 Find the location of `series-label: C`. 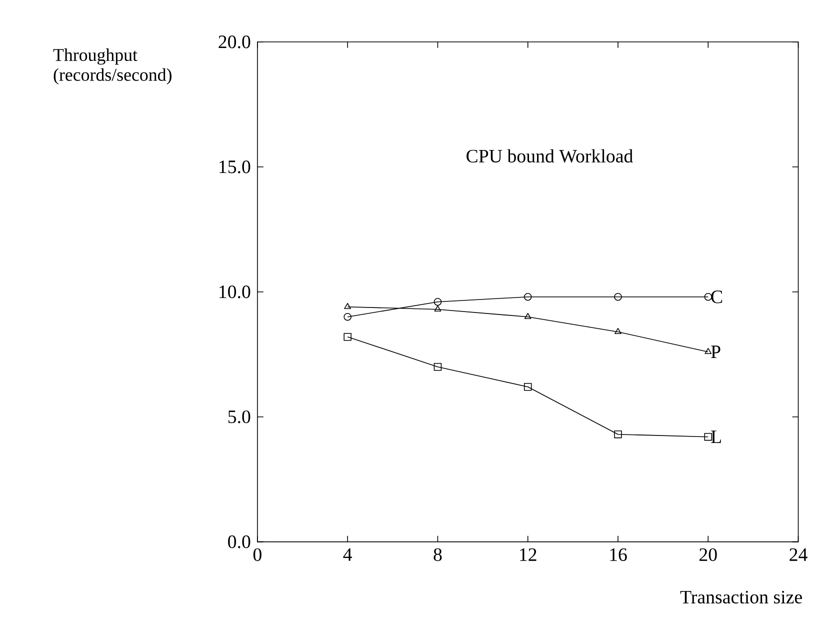

series-label: C is located at coordinates (716, 297).